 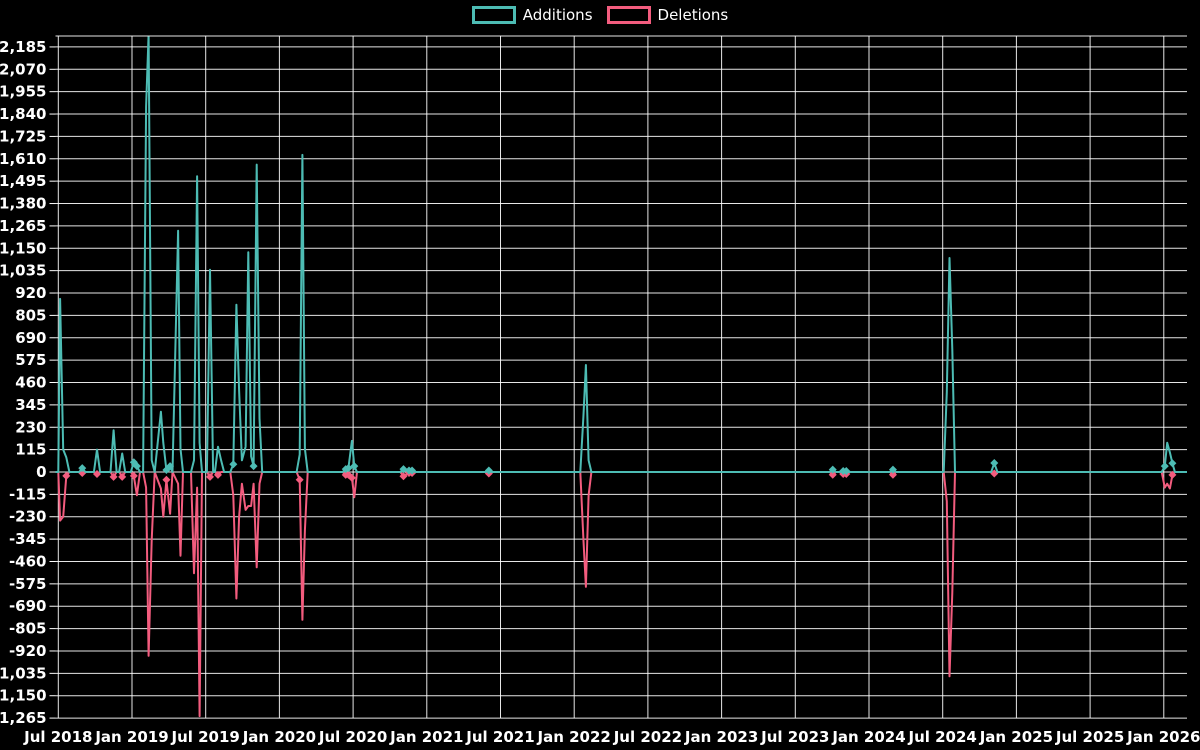 What do you see at coordinates (28, 584) in the screenshot?
I see `y-tick-label: -575` at bounding box center [28, 584].